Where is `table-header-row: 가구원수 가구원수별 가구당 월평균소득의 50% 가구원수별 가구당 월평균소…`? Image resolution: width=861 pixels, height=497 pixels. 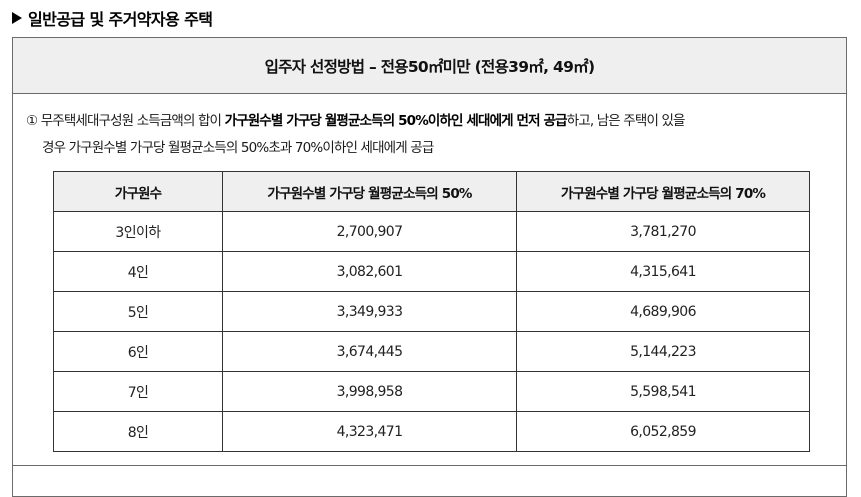
table-header-row: 가구원수 가구원수별 가구당 월평균소득의 50% 가구원수별 가구당 월평균소… is located at coordinates (431, 191).